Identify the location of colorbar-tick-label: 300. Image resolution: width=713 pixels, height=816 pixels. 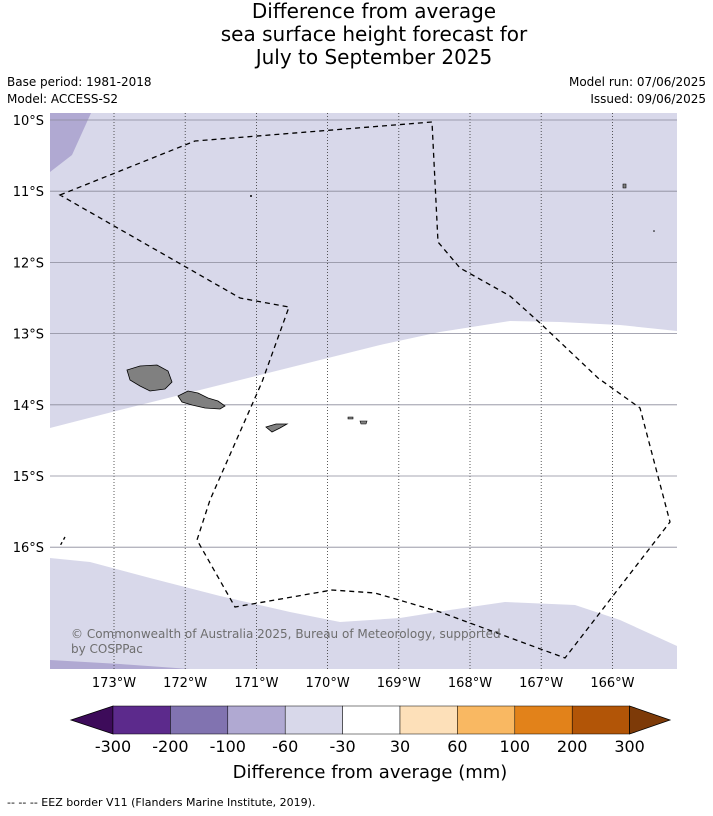
(629, 746).